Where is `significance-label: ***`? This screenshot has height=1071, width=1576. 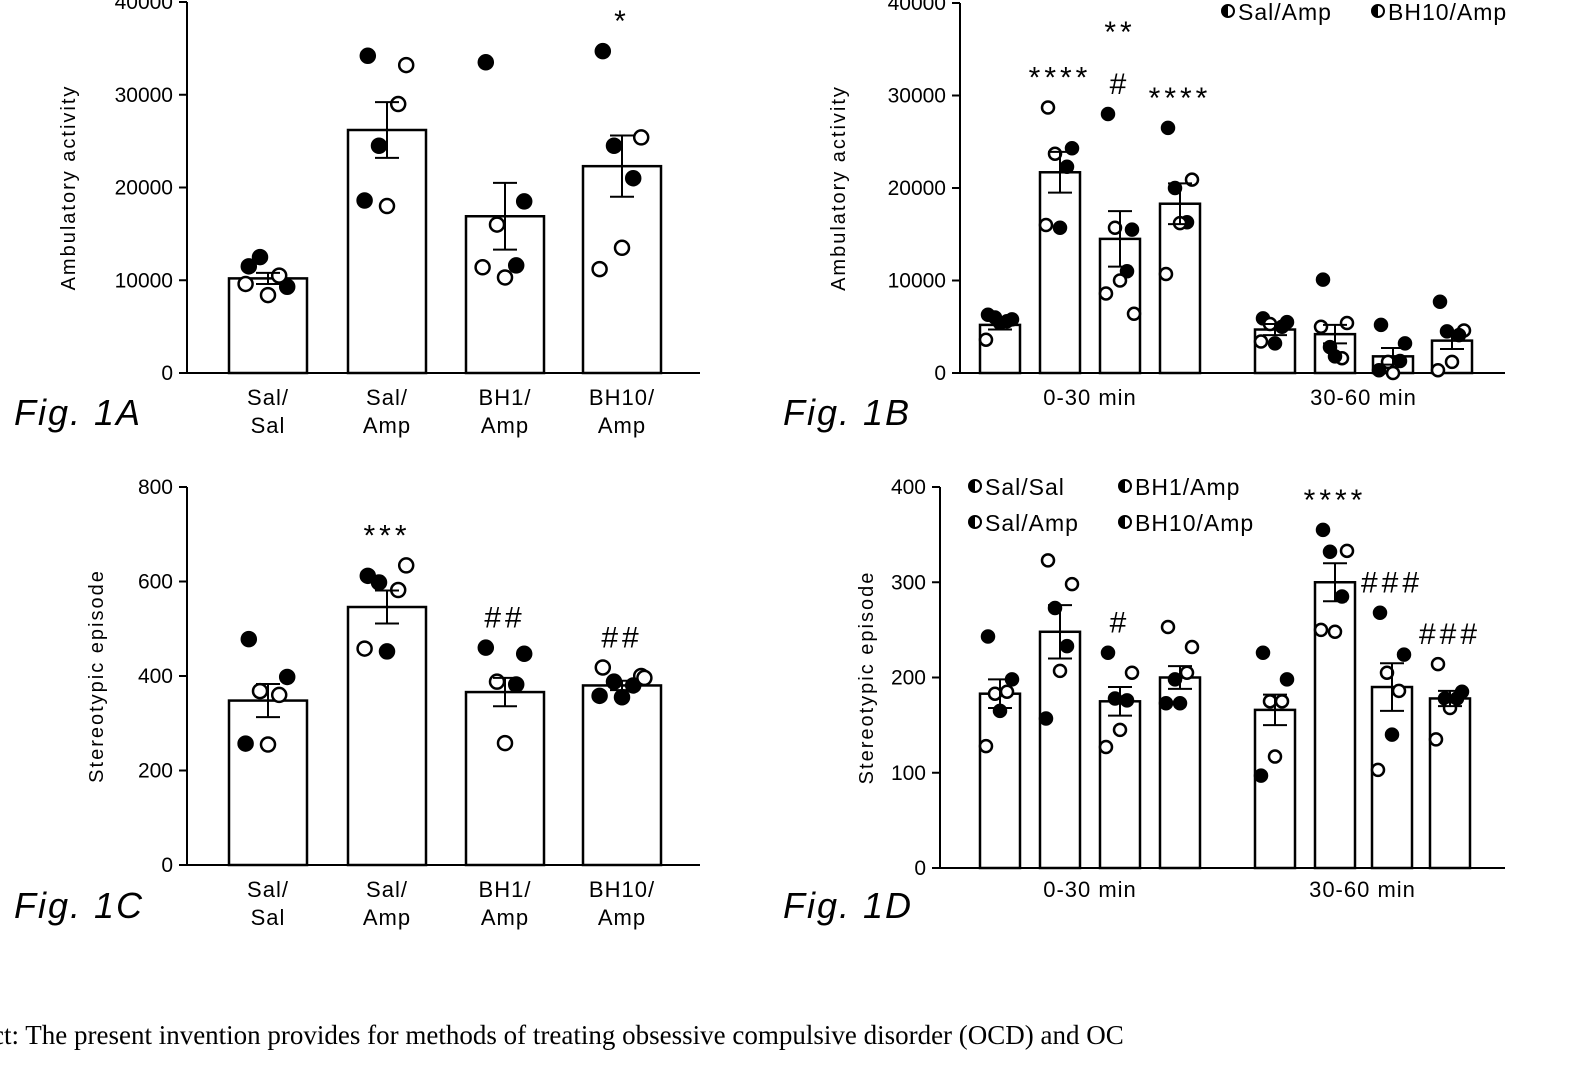 significance-label: *** is located at coordinates (386, 535).